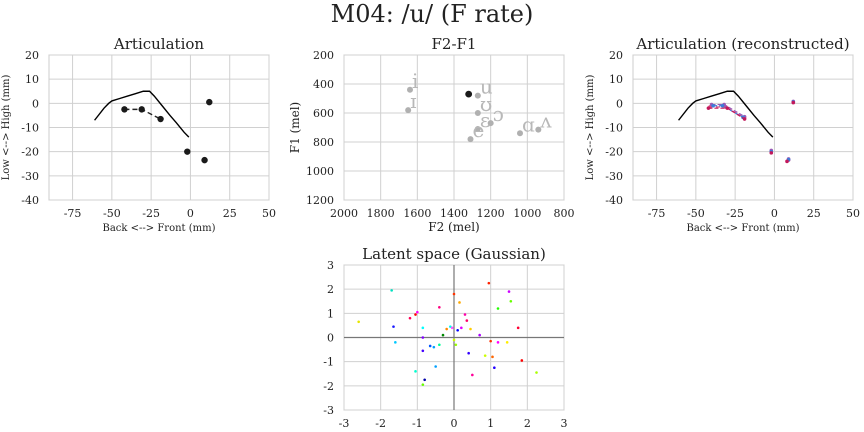 The height and width of the screenshot is (432, 864). What do you see at coordinates (485, 120) in the screenshot?
I see `vowel-label: ɛ` at bounding box center [485, 120].